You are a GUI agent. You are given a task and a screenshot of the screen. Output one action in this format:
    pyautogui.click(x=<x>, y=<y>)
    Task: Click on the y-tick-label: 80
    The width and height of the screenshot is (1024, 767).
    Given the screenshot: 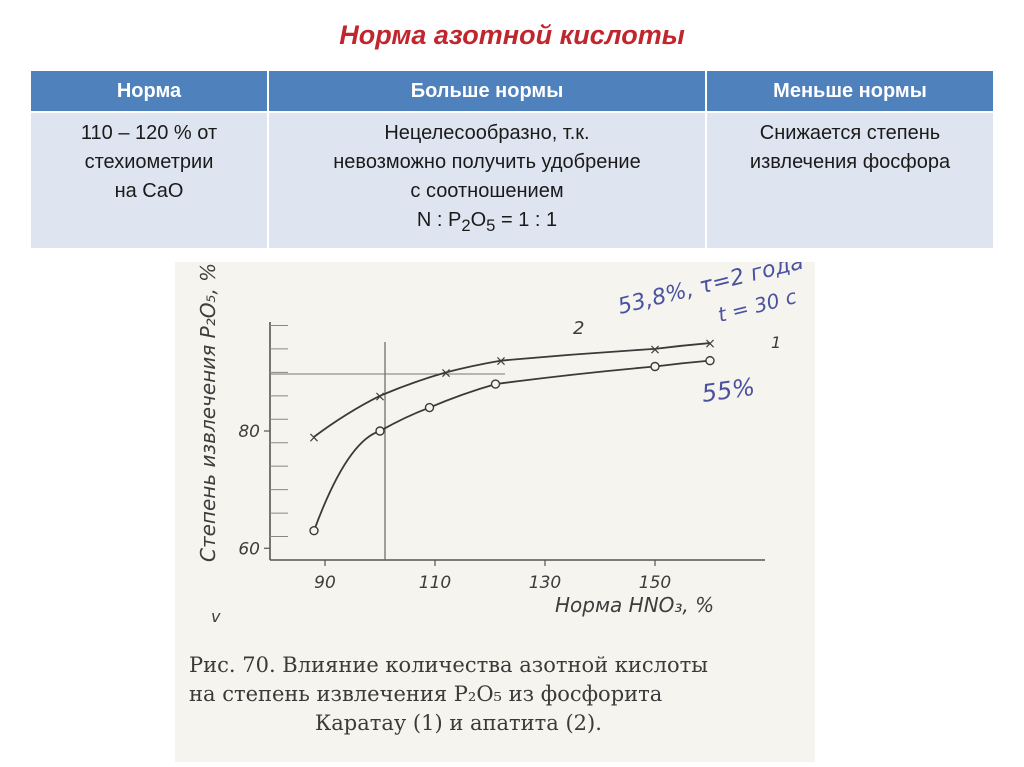 What is the action you would take?
    pyautogui.click(x=249, y=432)
    